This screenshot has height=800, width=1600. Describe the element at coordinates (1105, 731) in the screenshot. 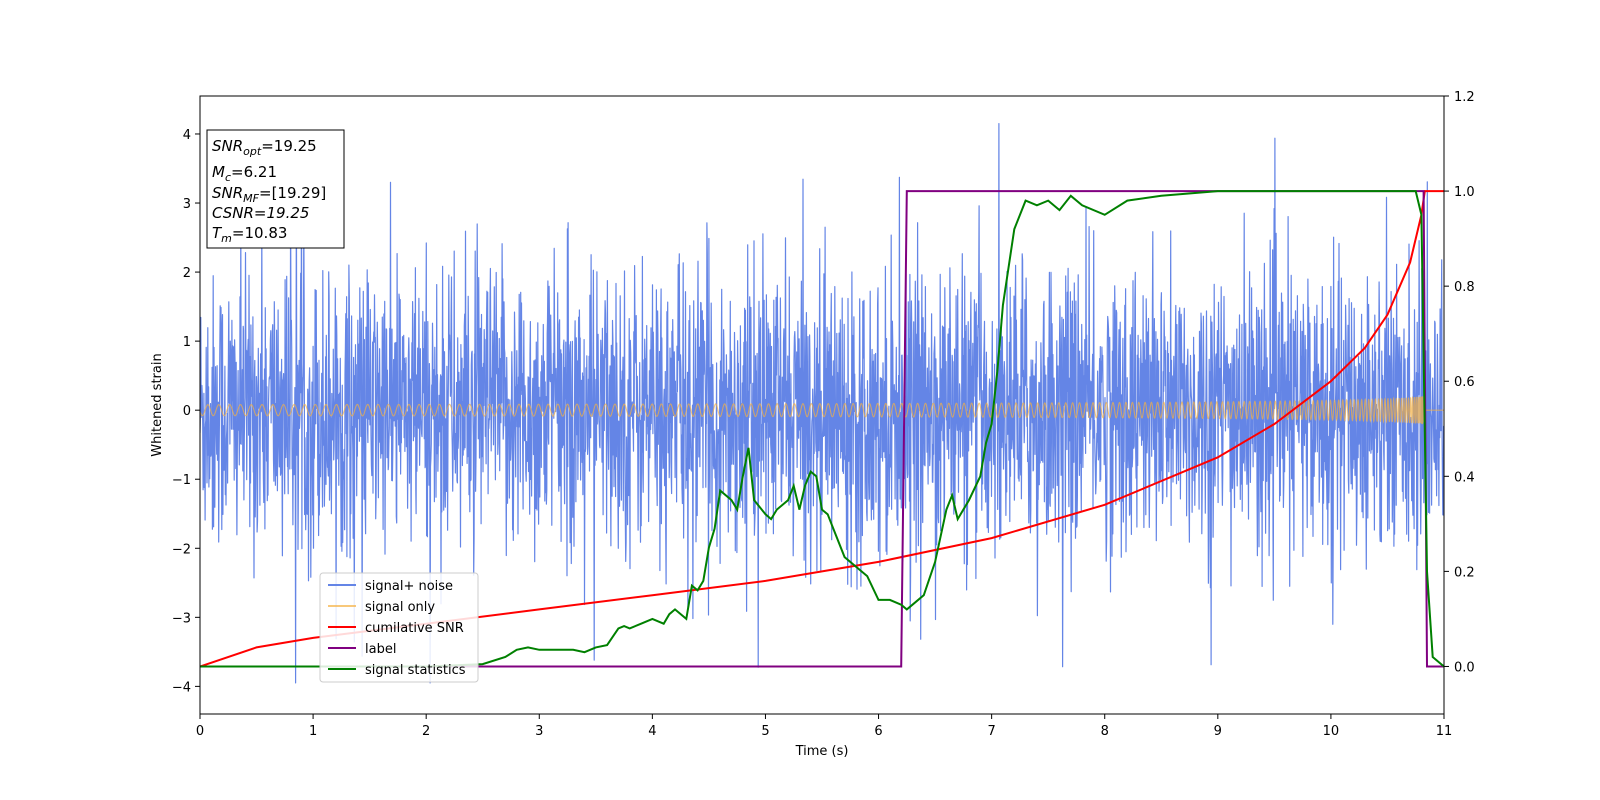

I see `x-tick-label: 8` at that location.